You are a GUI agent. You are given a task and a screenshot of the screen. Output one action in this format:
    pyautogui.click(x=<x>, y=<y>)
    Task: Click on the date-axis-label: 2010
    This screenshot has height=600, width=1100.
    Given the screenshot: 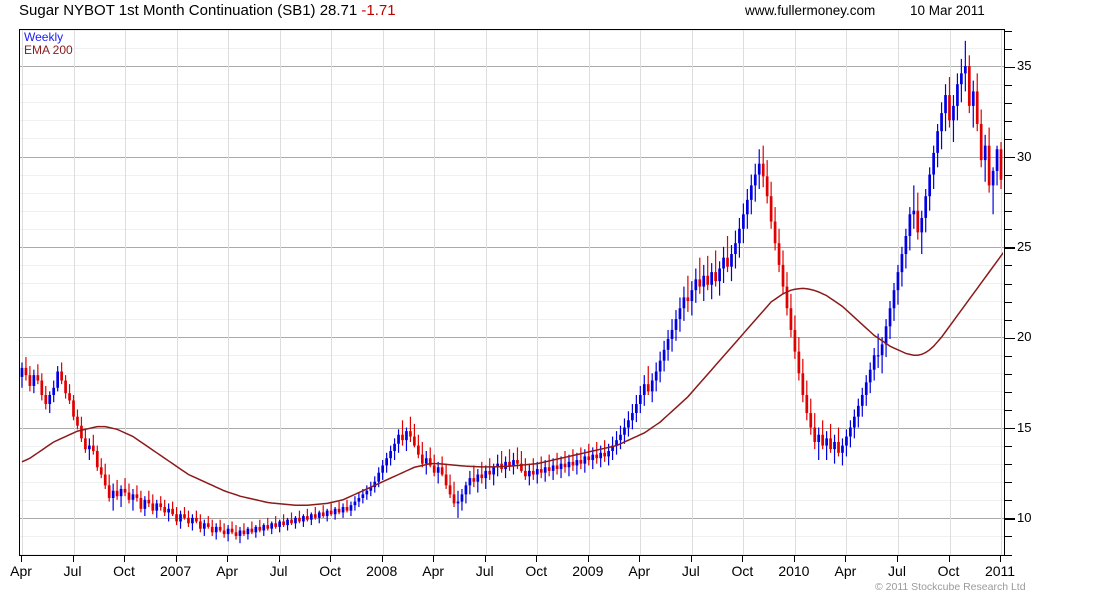 What is the action you would take?
    pyautogui.click(x=794, y=571)
    